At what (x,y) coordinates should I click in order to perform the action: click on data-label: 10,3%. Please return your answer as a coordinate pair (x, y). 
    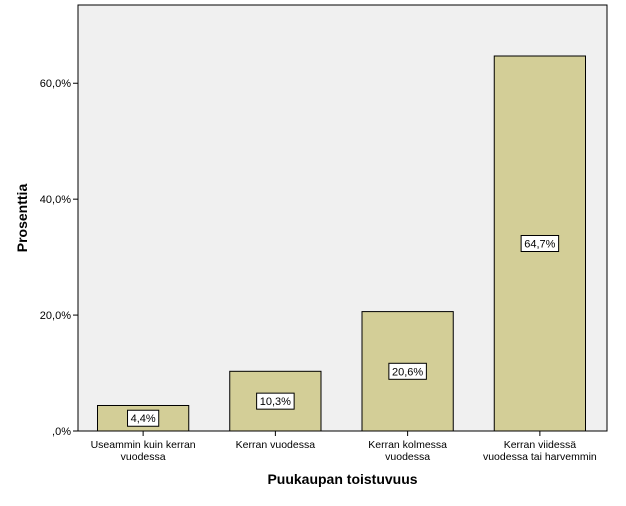
    Looking at the image, I should click on (275, 401).